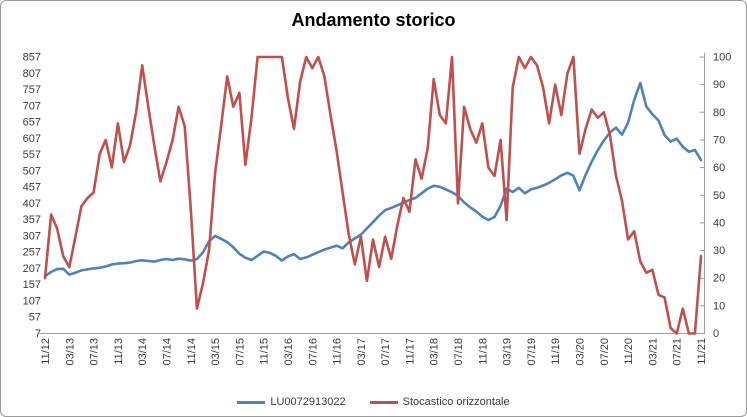  Describe the element at coordinates (35, 318) in the screenshot. I see `y-axis-left-tick-label: 57` at that location.